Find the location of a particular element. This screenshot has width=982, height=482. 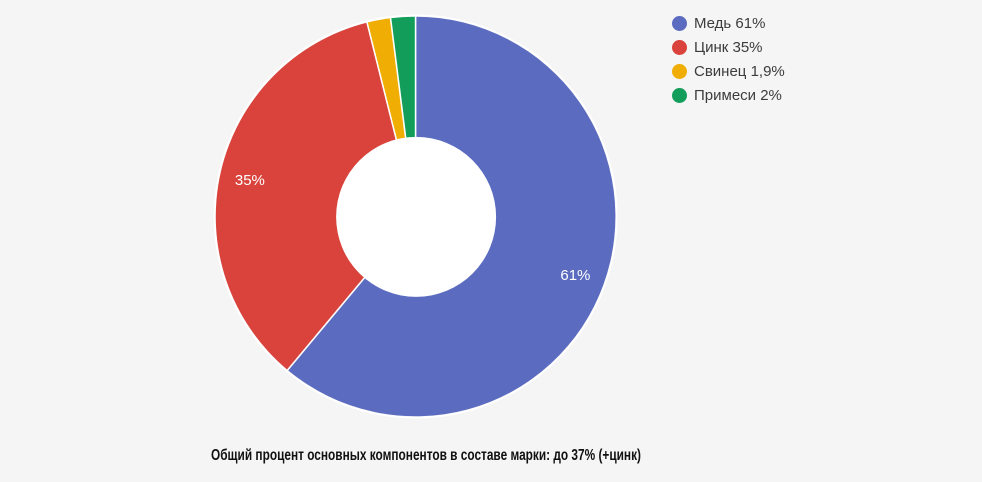

svg-text: 61% is located at coordinates (575, 275).